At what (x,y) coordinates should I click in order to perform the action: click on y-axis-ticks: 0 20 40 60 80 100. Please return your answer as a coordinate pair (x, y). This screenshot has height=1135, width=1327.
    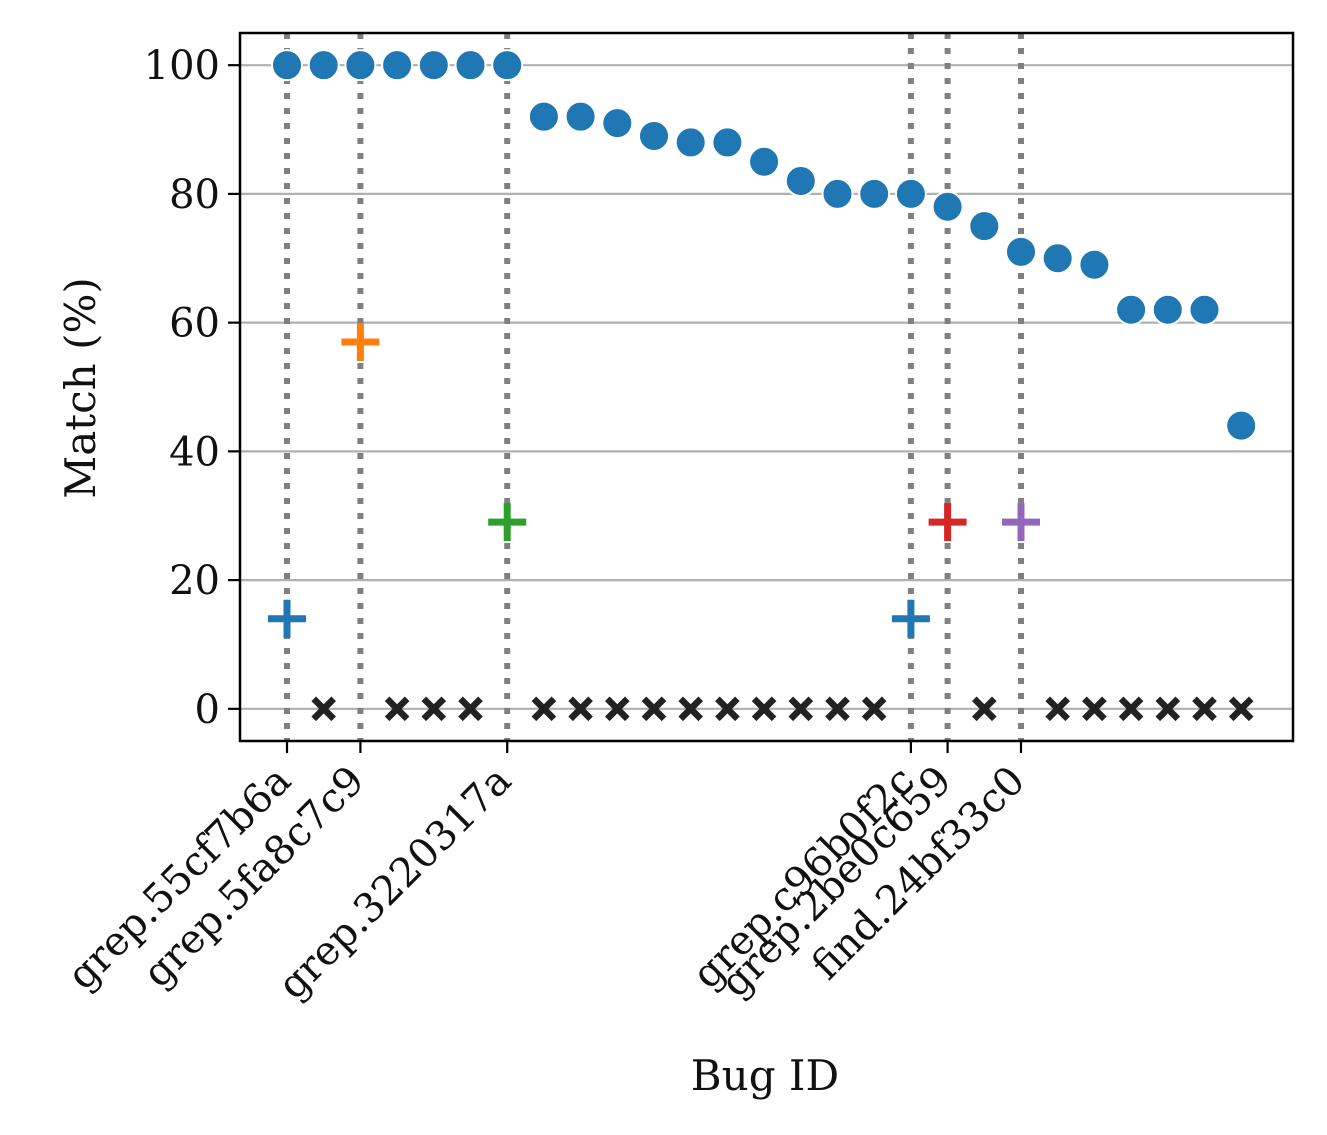
    Looking at the image, I should click on (192, 388).